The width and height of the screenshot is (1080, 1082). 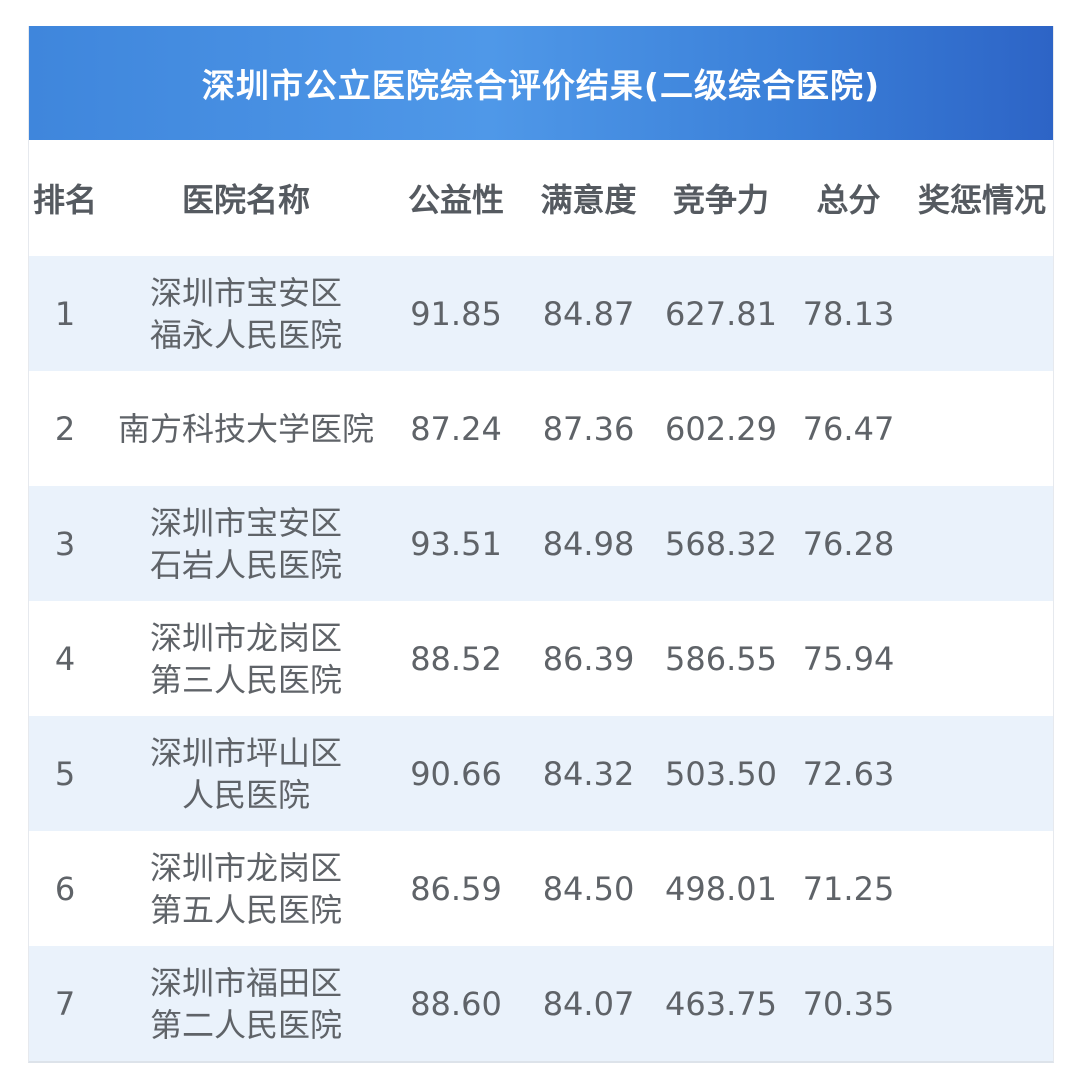 What do you see at coordinates (246, 1003) in the screenshot?
I see `cell-hospital-name: 深圳市福田区 第二人民医院` at bounding box center [246, 1003].